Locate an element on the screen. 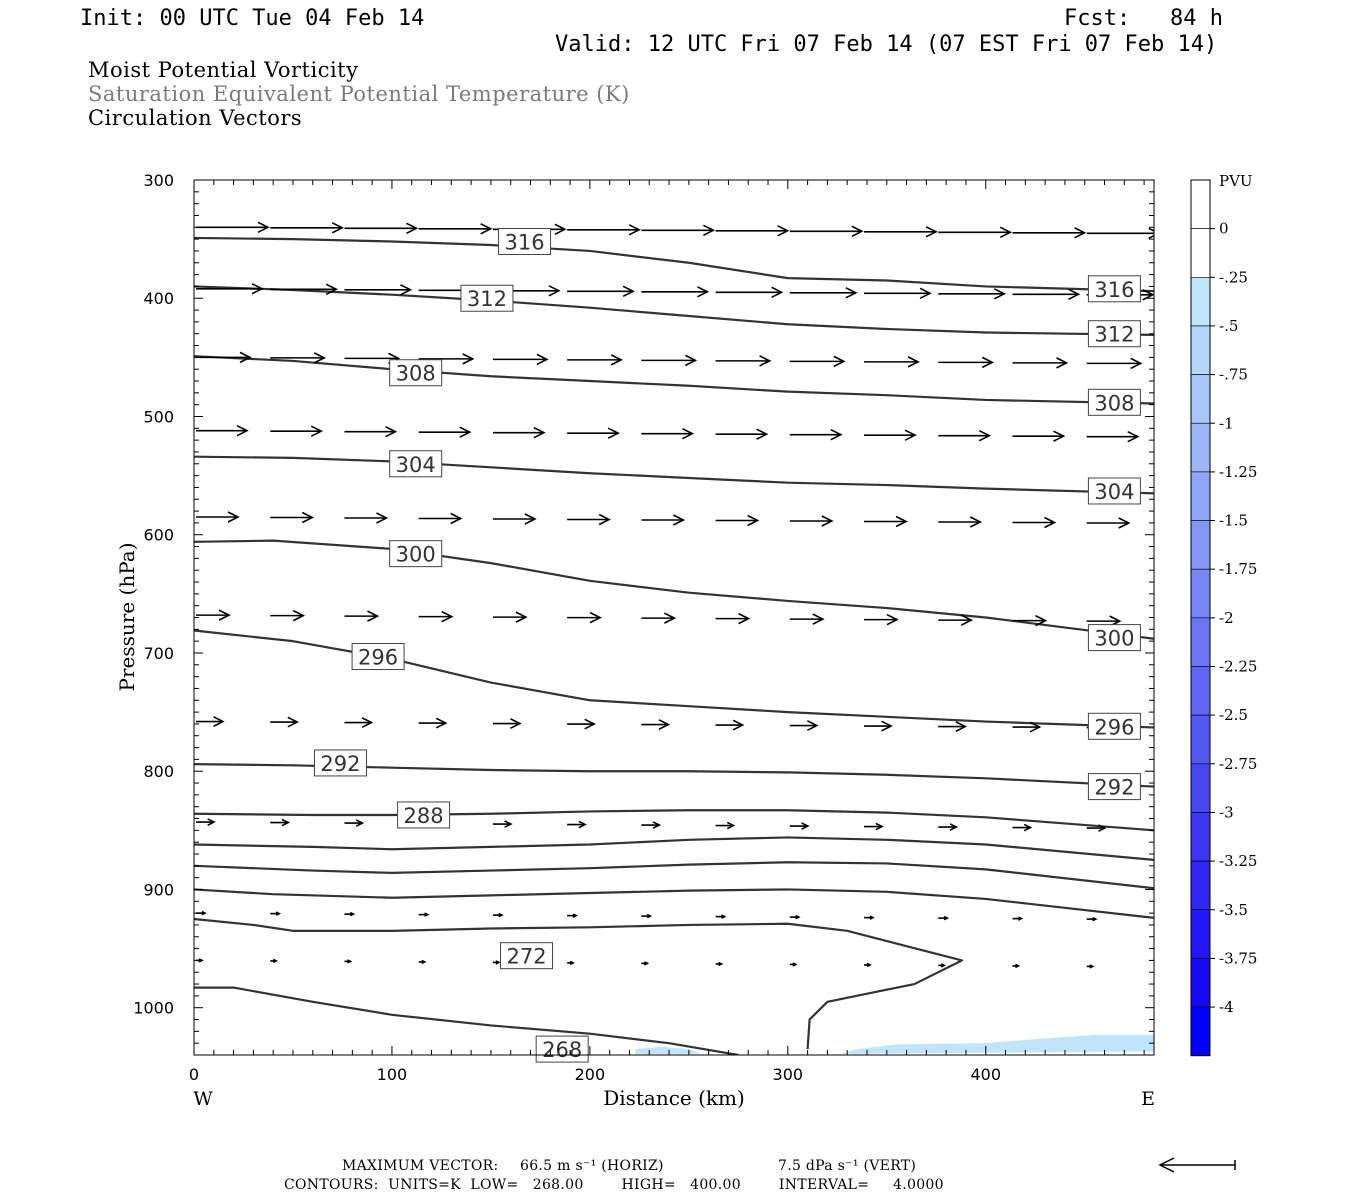 This screenshot has width=1350, height=1200. colorbar-tick-label: -3.75 is located at coordinates (1238, 958).